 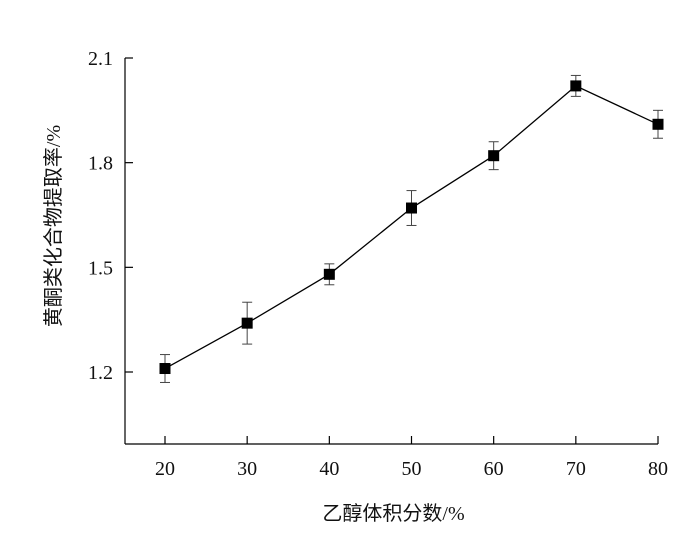 I want to click on y-ticks: 1.2 1.5 1.8 2.1, so click(x=110, y=216).